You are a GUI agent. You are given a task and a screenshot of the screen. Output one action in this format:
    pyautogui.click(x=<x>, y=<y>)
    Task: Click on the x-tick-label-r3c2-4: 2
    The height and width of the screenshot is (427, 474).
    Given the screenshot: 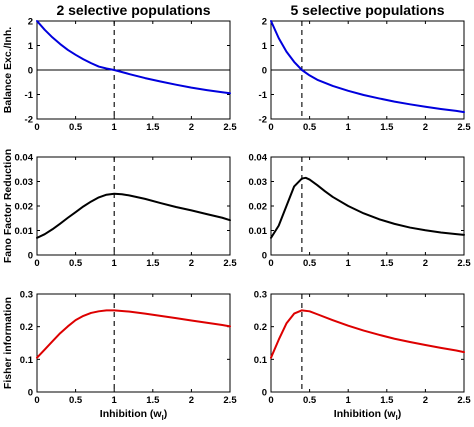 What is the action you would take?
    pyautogui.click(x=425, y=400)
    